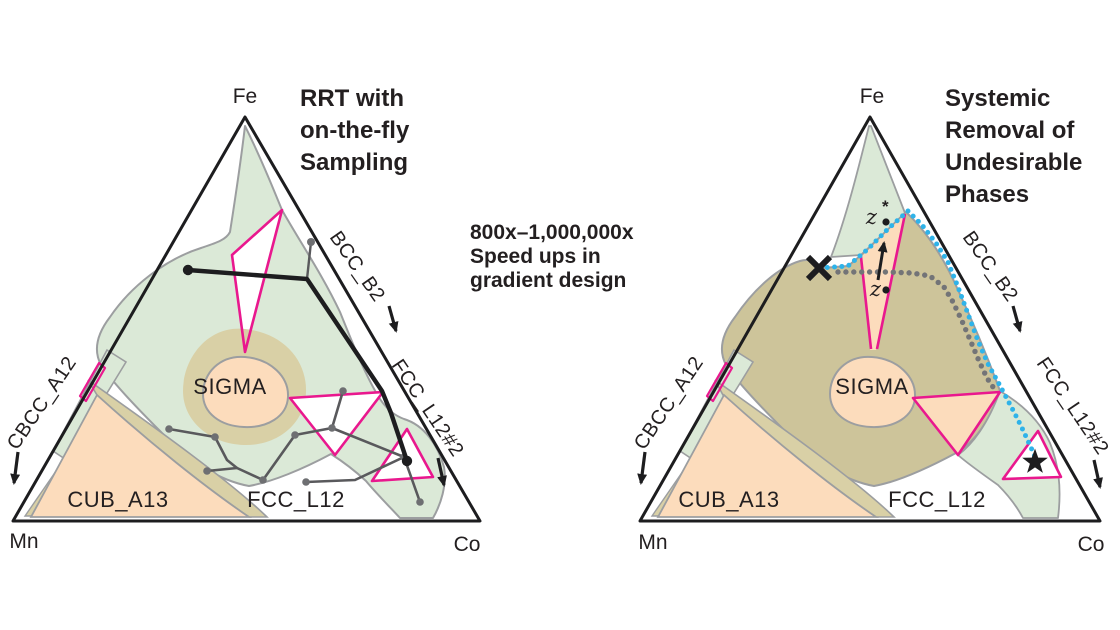  What do you see at coordinates (987, 194) in the screenshot?
I see `right-panel-title-line: Phases` at bounding box center [987, 194].